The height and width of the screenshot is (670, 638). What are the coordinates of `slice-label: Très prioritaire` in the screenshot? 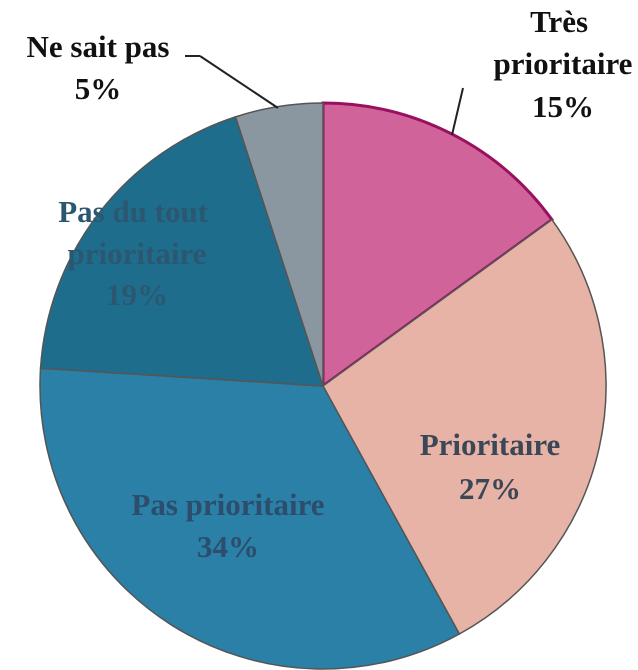 It's located at (563, 42).